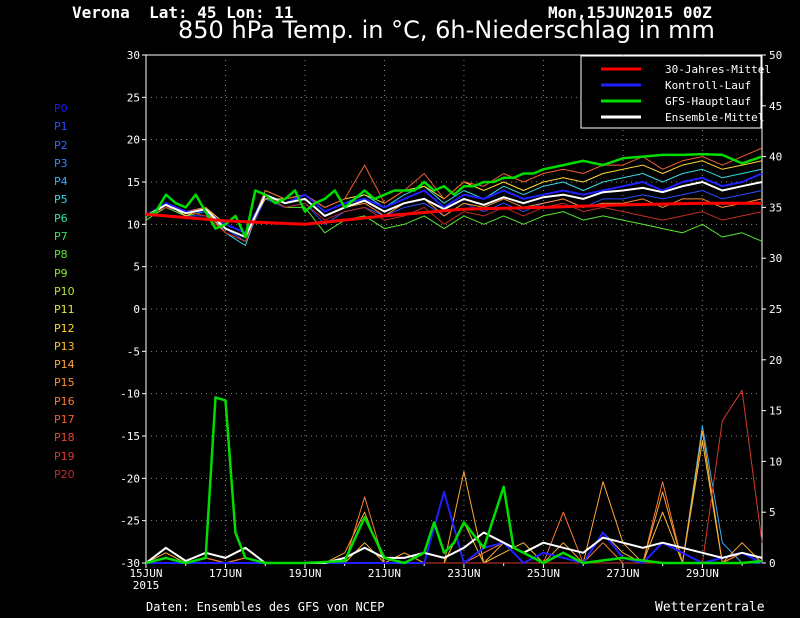  What do you see at coordinates (265, 607) in the screenshot?
I see `data-credit: Daten: Ensembles des GFS von NCEP` at bounding box center [265, 607].